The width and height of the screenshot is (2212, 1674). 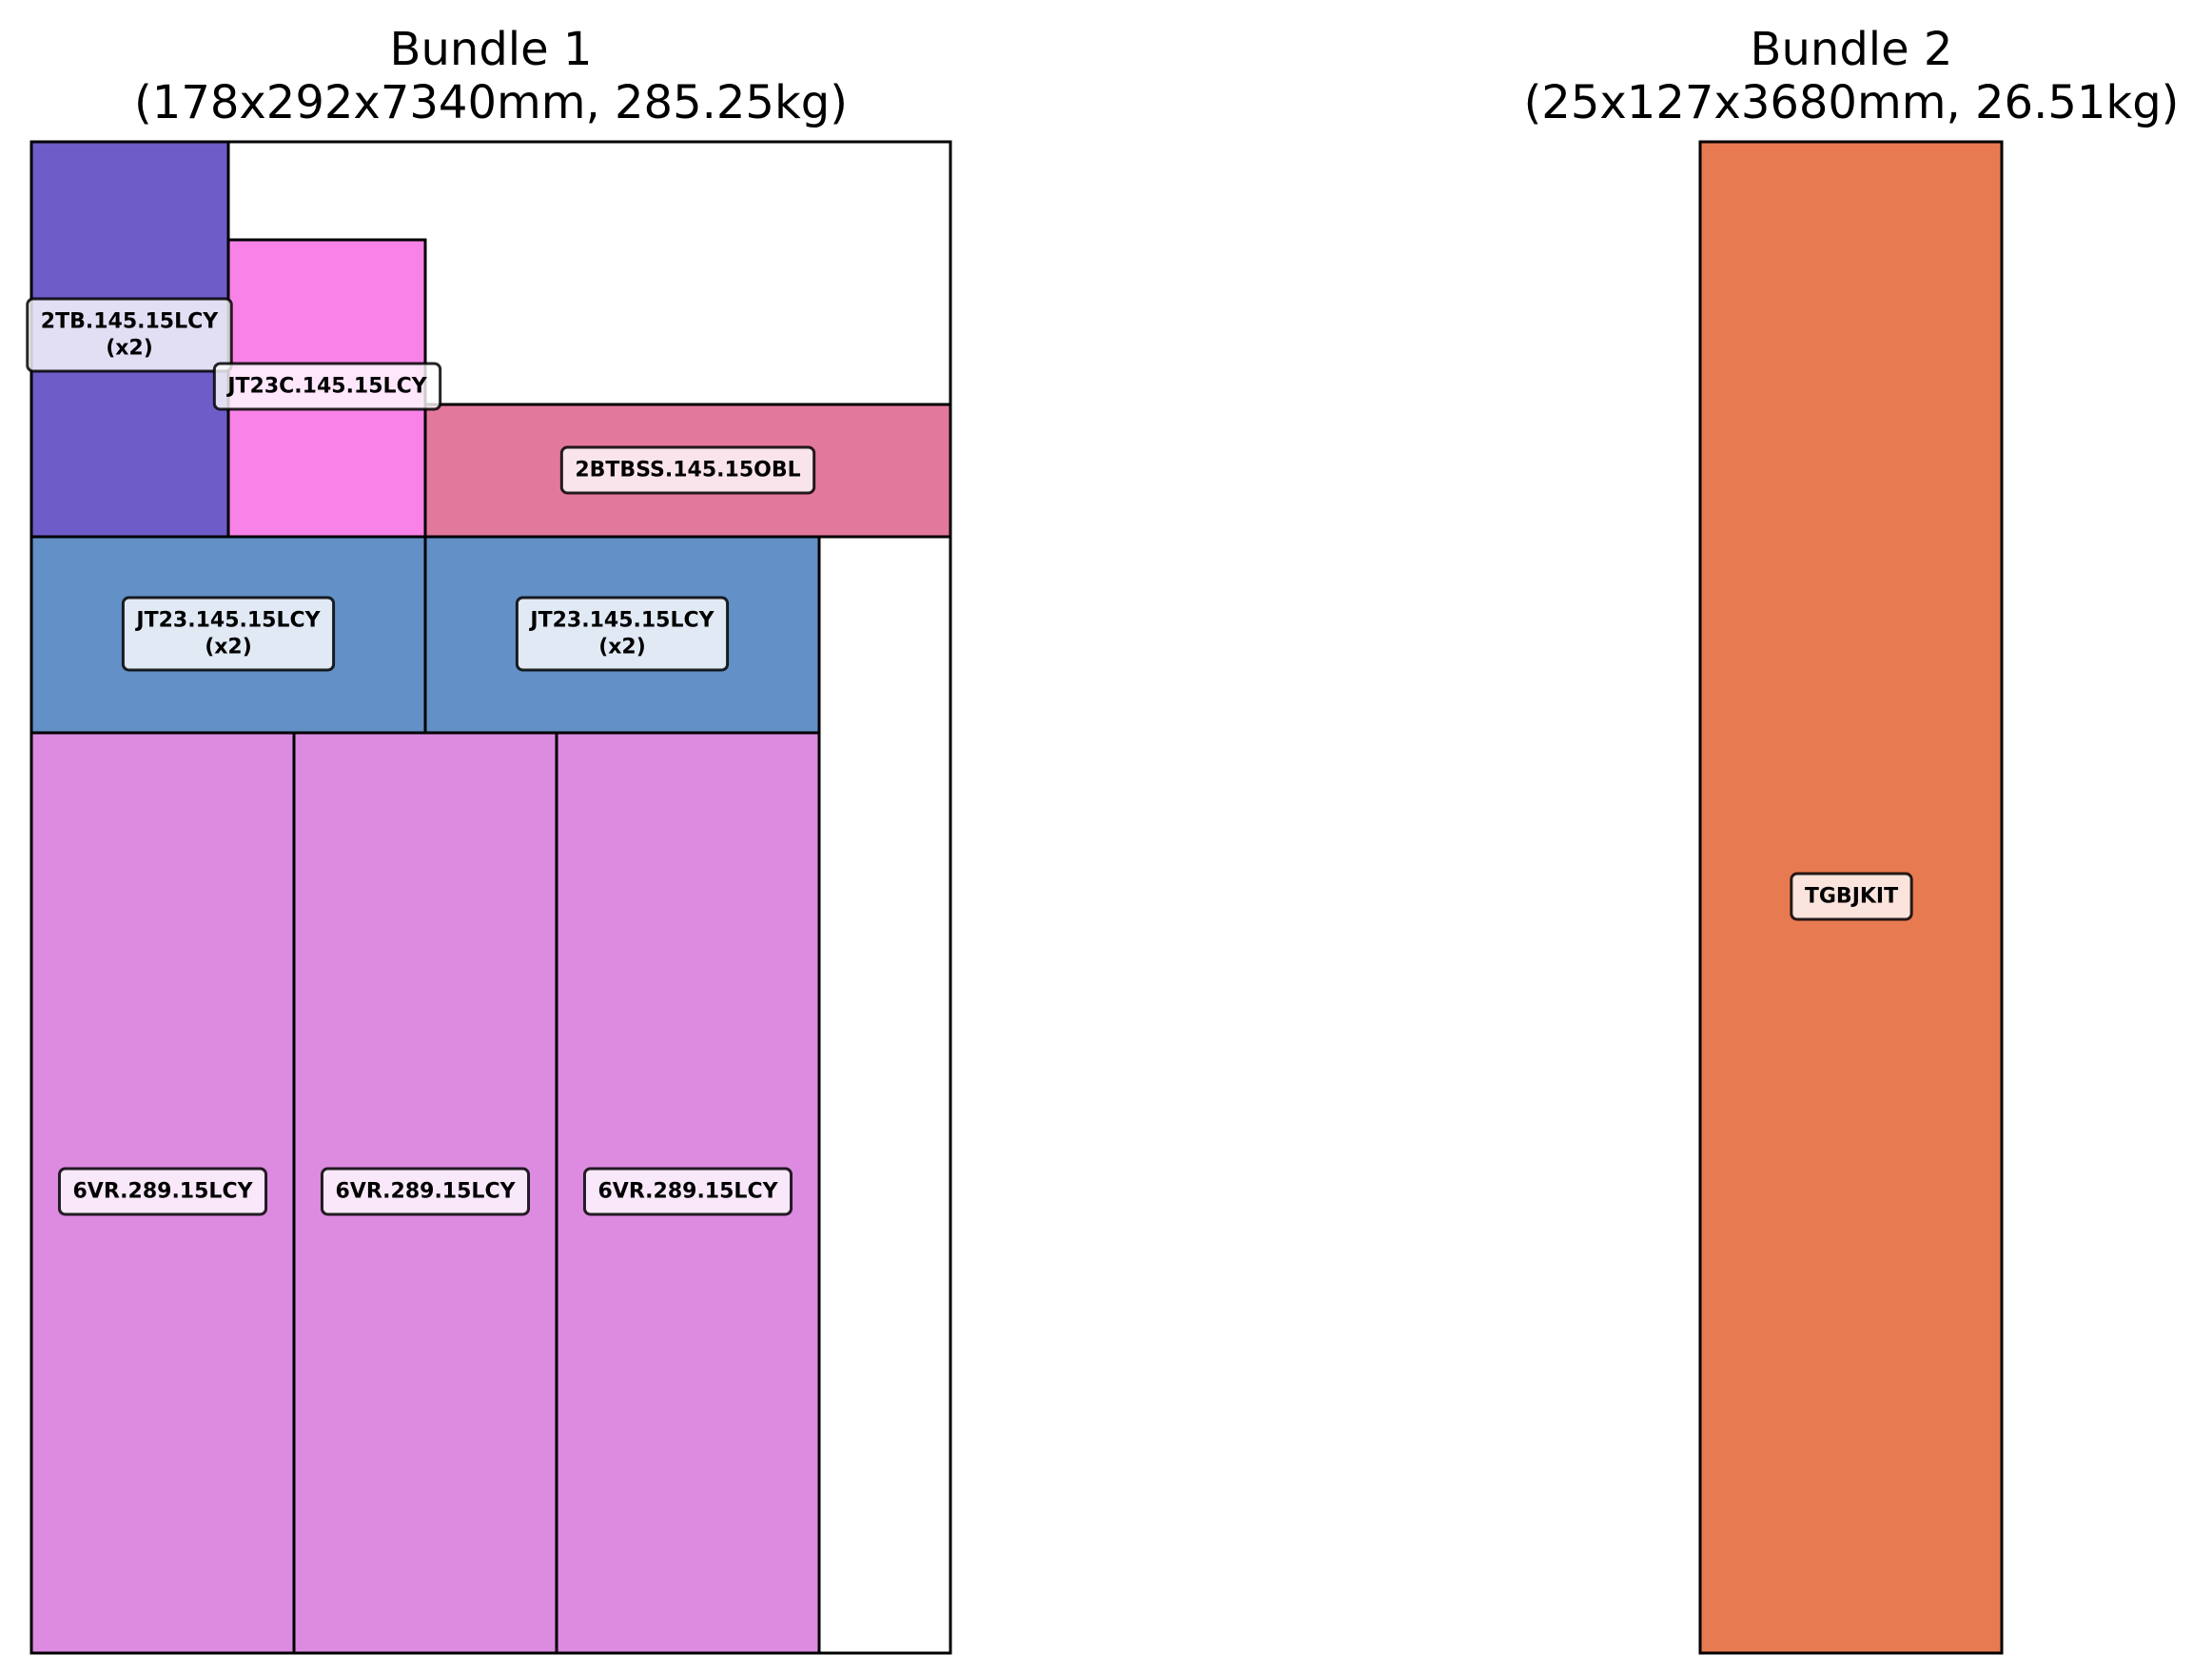 I want to click on bundle-2-subtitle: (25x127x3680mm, 26.51kg), so click(x=1852, y=102).